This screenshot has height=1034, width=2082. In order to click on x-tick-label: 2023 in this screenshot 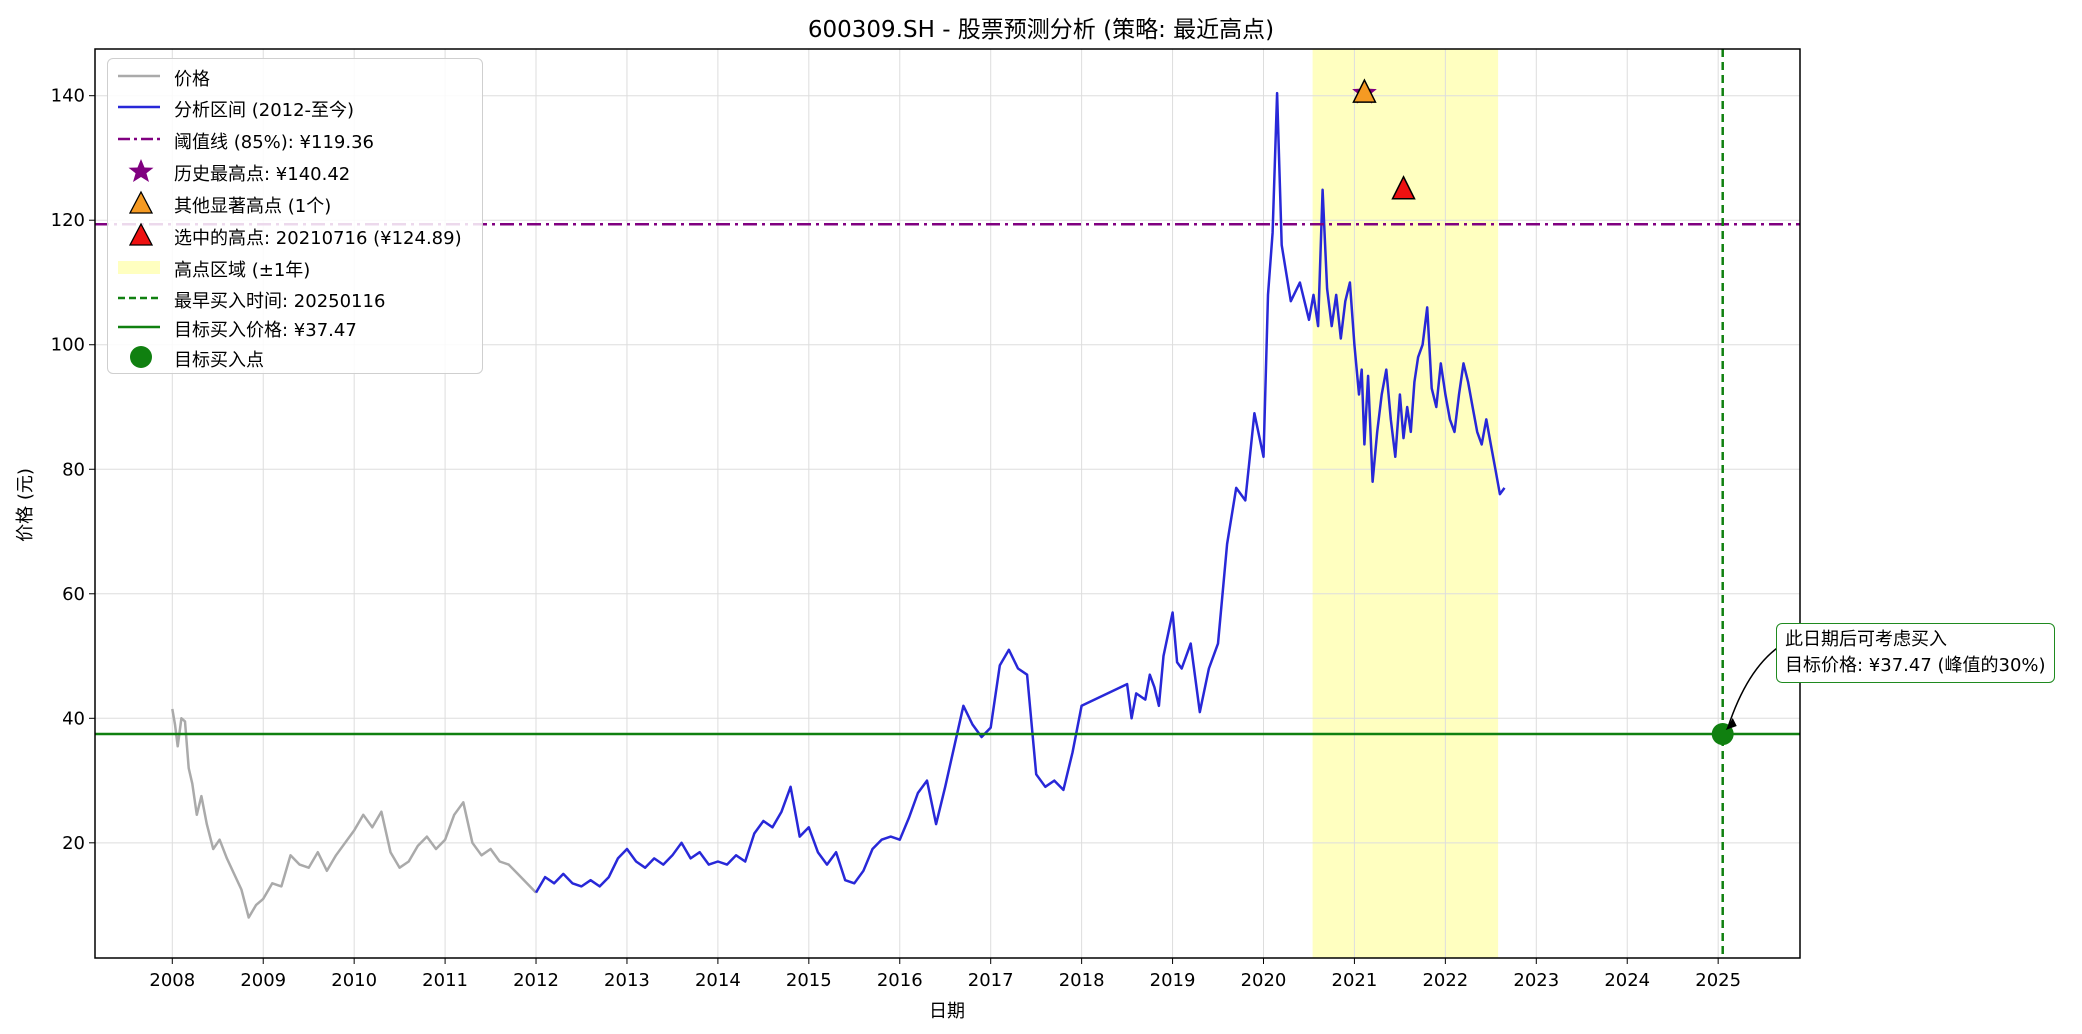, I will do `click(1536, 980)`.